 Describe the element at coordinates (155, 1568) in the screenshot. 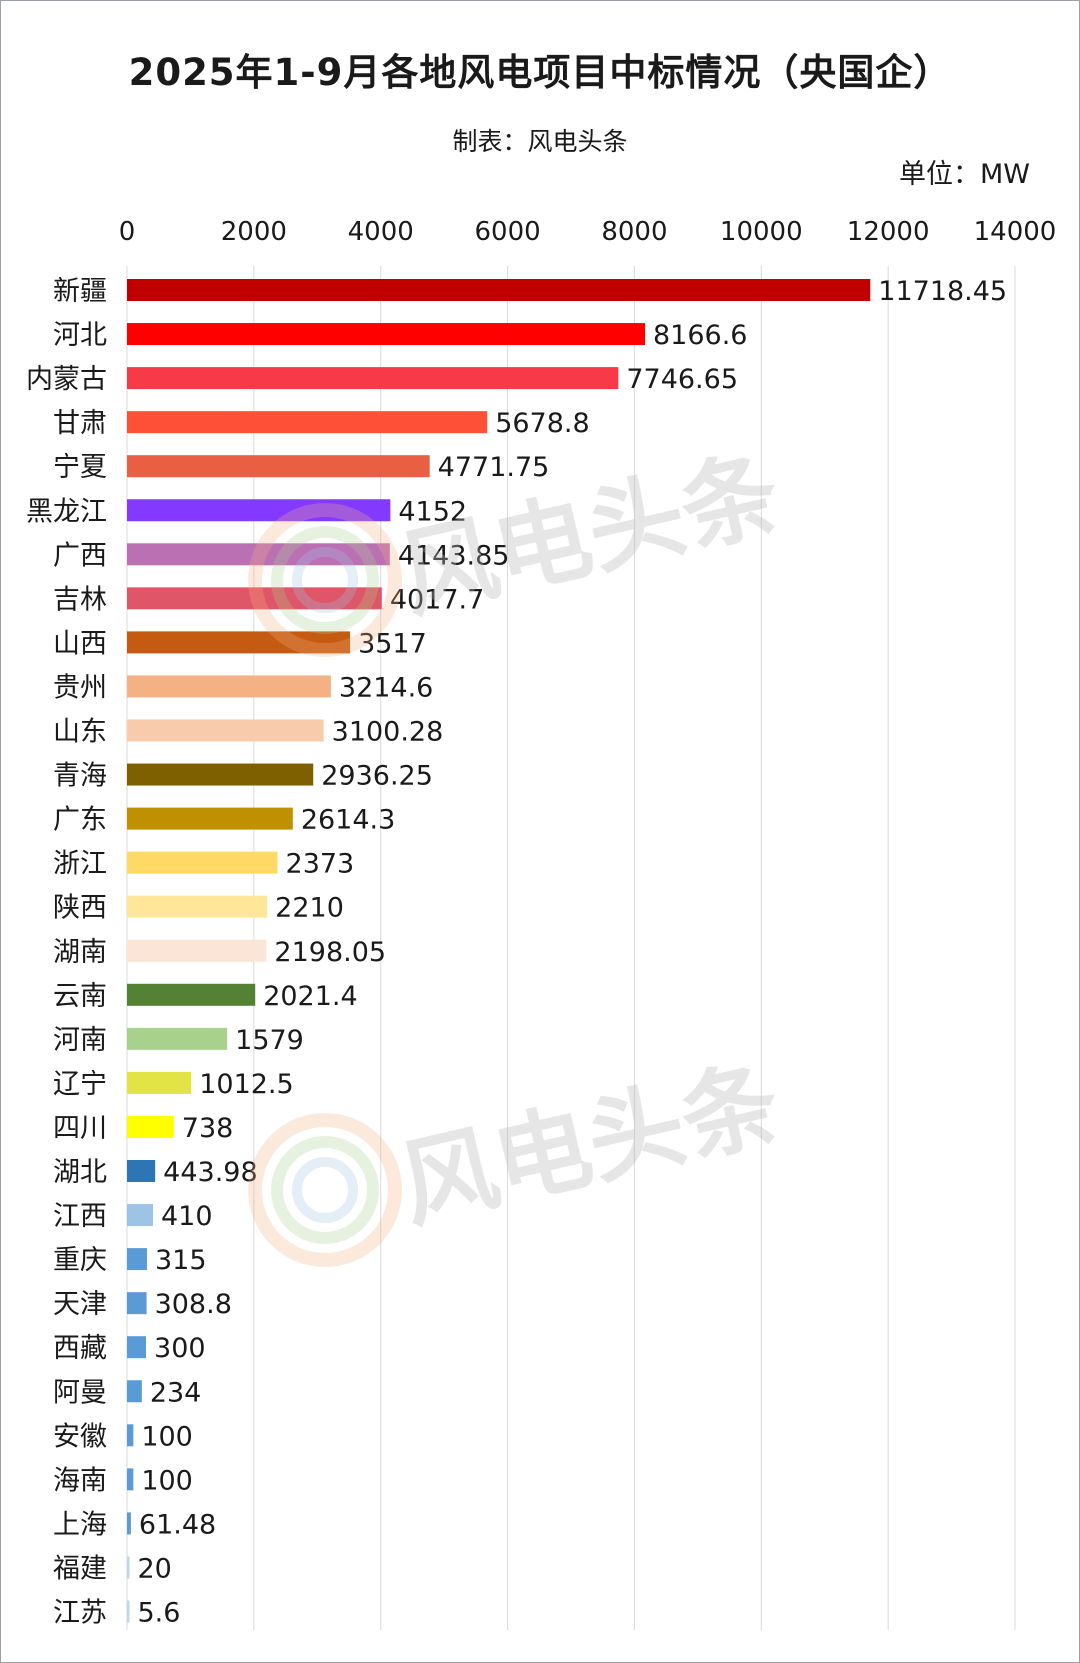

I see `data-label: 20` at that location.